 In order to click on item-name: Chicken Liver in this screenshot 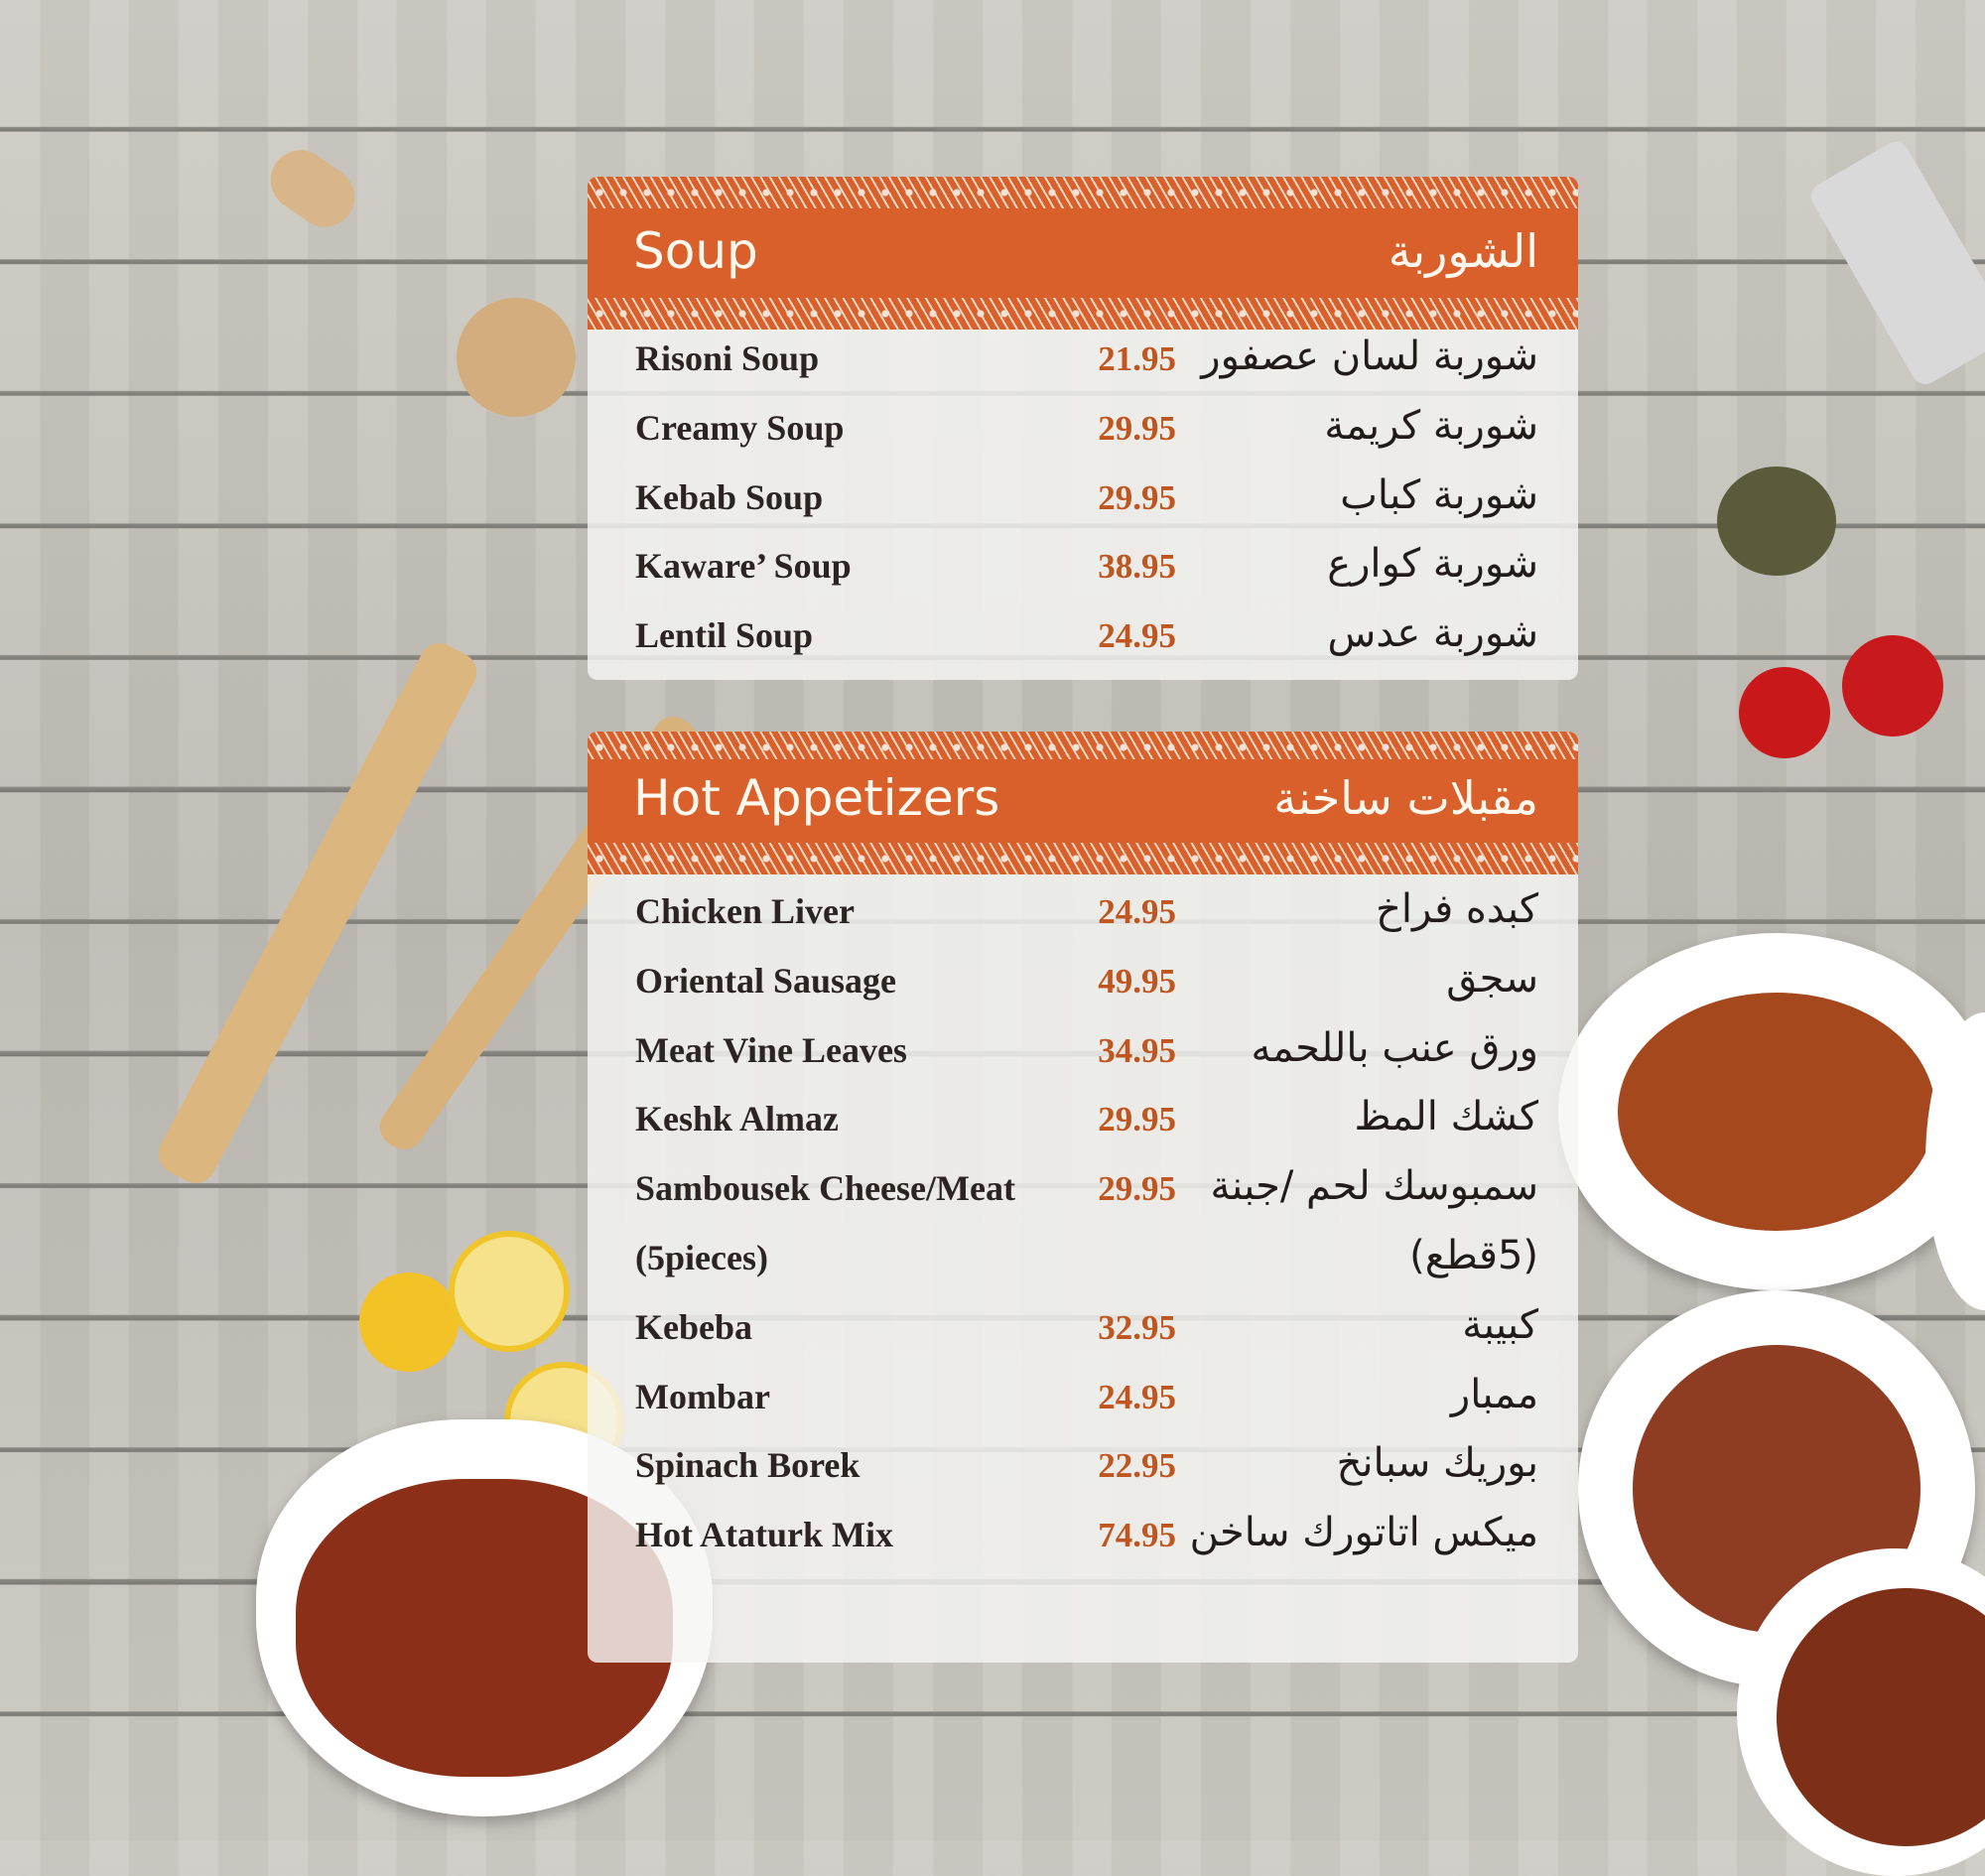, I will do `click(745, 911)`.